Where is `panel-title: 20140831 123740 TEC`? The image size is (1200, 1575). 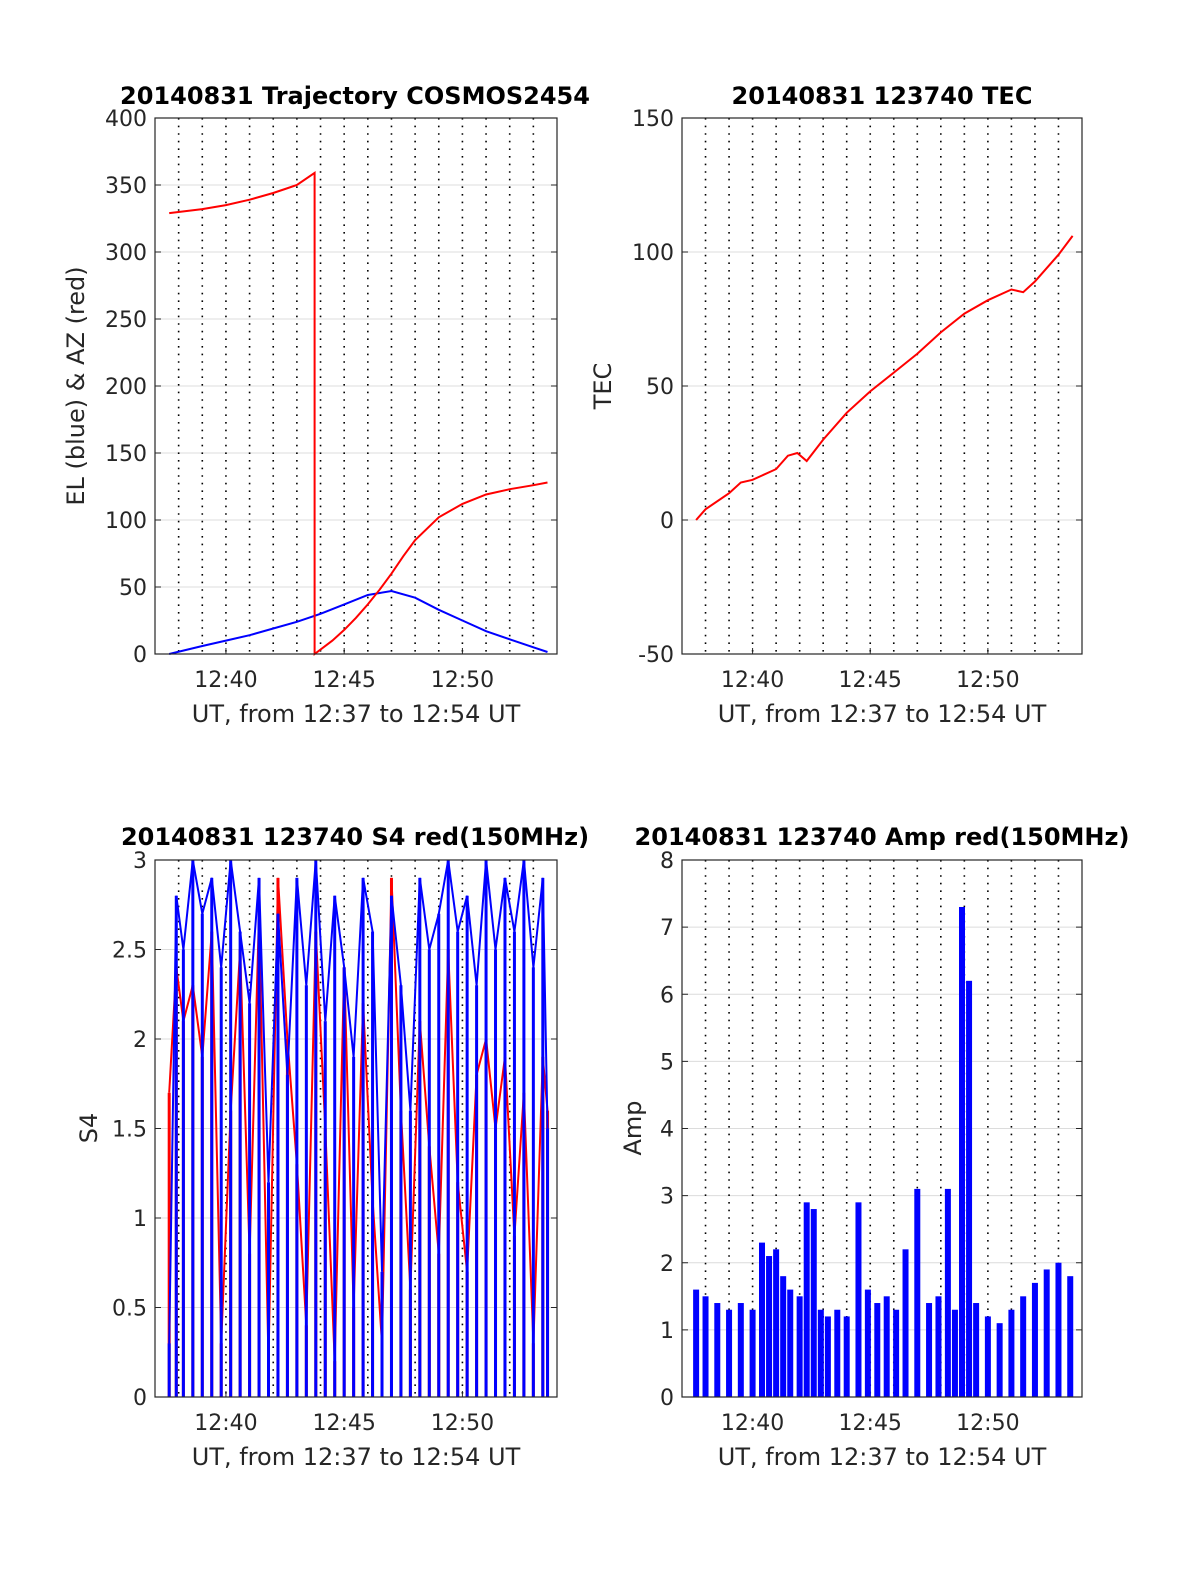 panel-title: 20140831 123740 TEC is located at coordinates (882, 96).